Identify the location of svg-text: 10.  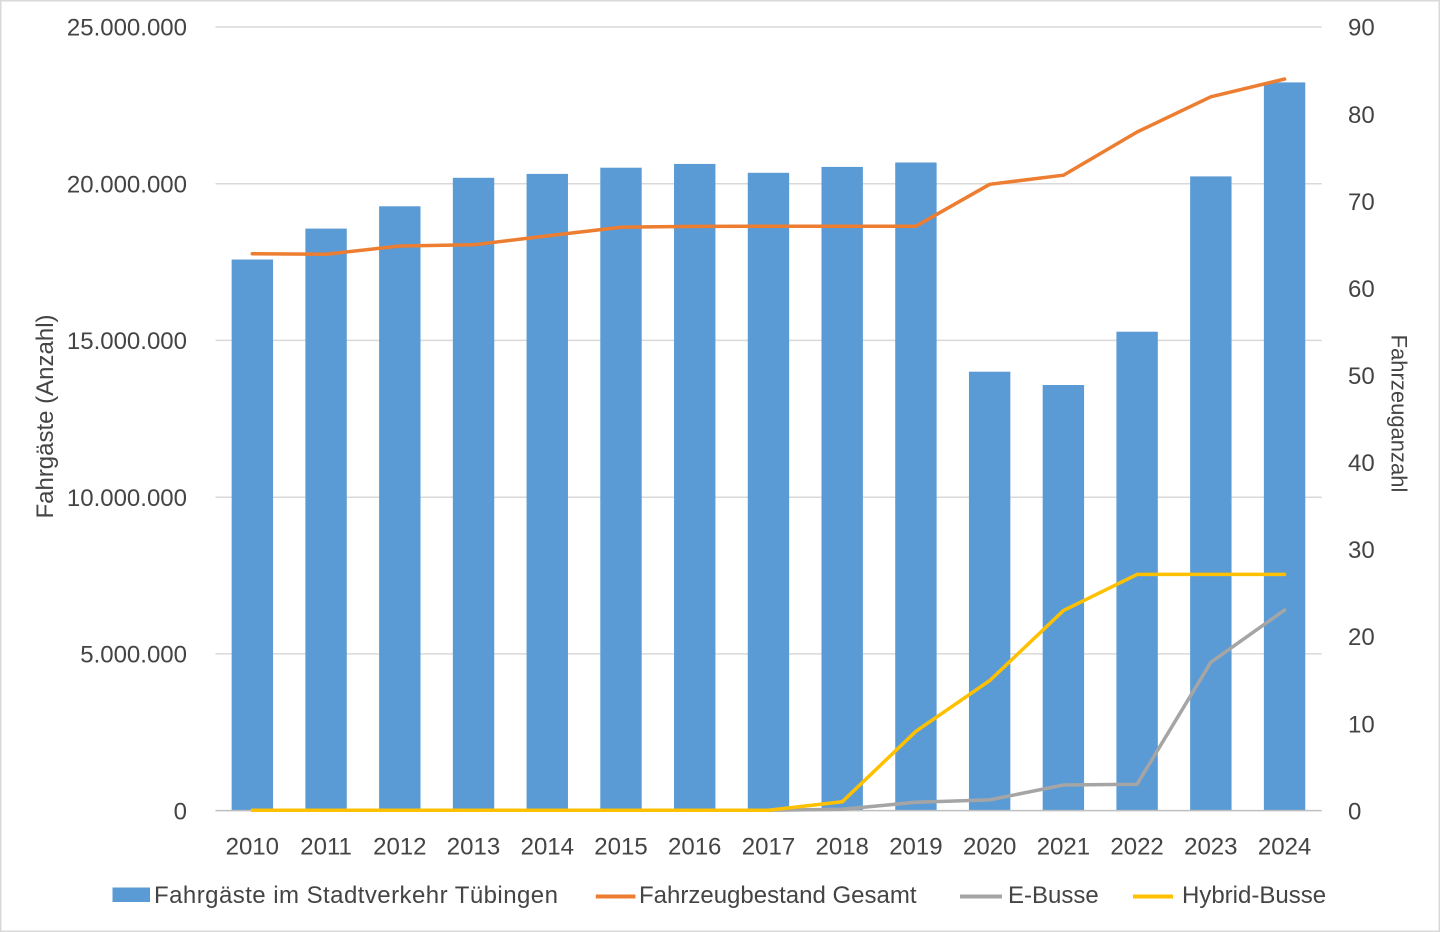
(1361, 724).